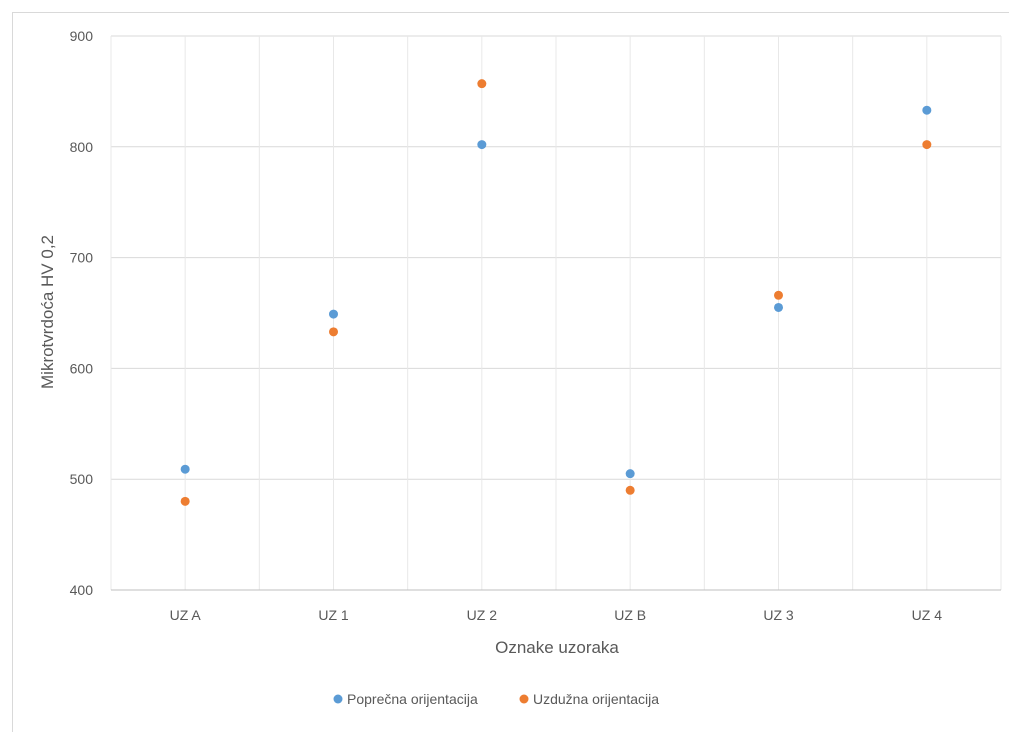 Image resolution: width=1009 pixels, height=732 pixels. I want to click on y-tick-label: 500, so click(82, 479).